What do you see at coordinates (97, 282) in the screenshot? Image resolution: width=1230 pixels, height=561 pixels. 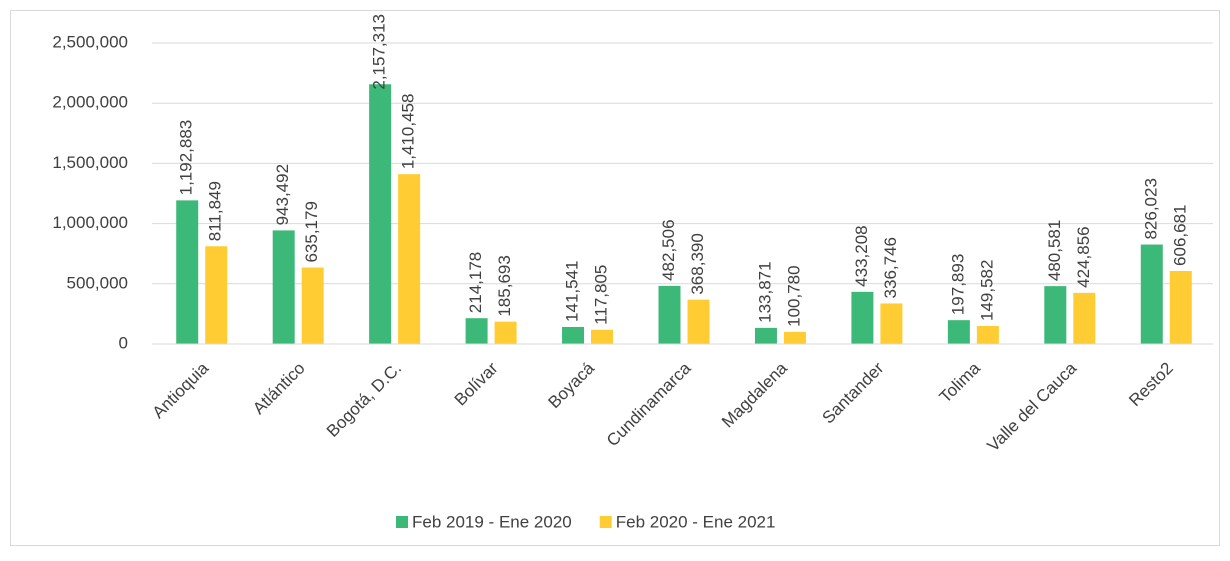 I see `y-tick-label: 500,000` at bounding box center [97, 282].